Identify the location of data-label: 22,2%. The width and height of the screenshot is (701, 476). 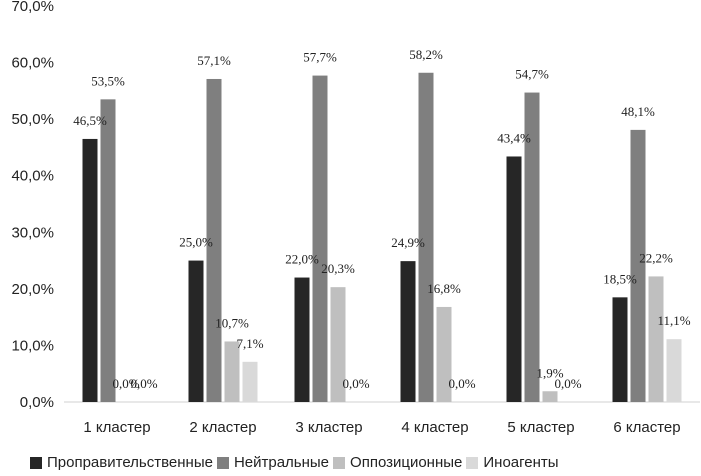
(656, 257).